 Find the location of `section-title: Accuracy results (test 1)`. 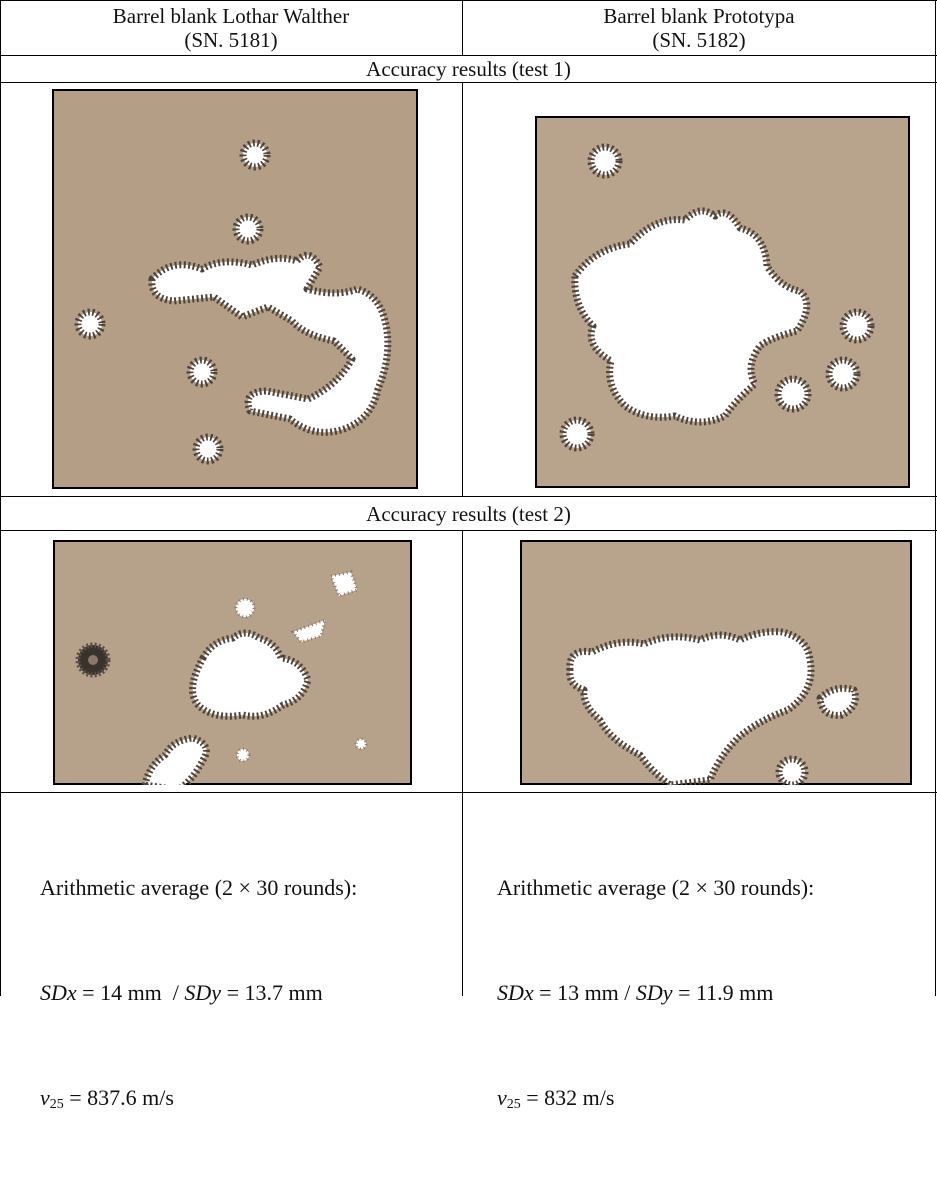

section-title: Accuracy results (test 1) is located at coordinates (468, 69).